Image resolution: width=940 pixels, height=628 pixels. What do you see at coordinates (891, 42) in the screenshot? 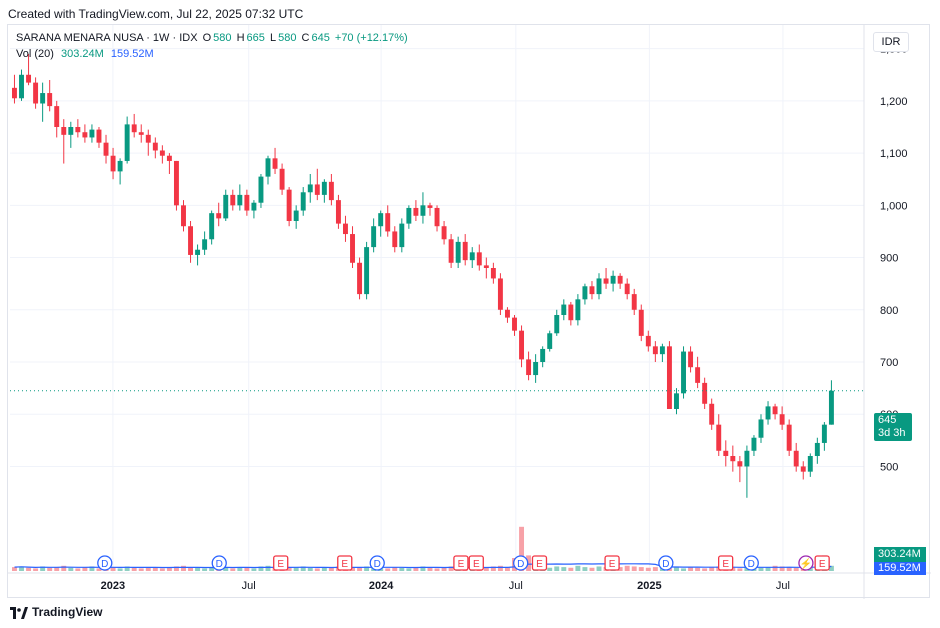
I see `currency-button: IDR` at bounding box center [891, 42].